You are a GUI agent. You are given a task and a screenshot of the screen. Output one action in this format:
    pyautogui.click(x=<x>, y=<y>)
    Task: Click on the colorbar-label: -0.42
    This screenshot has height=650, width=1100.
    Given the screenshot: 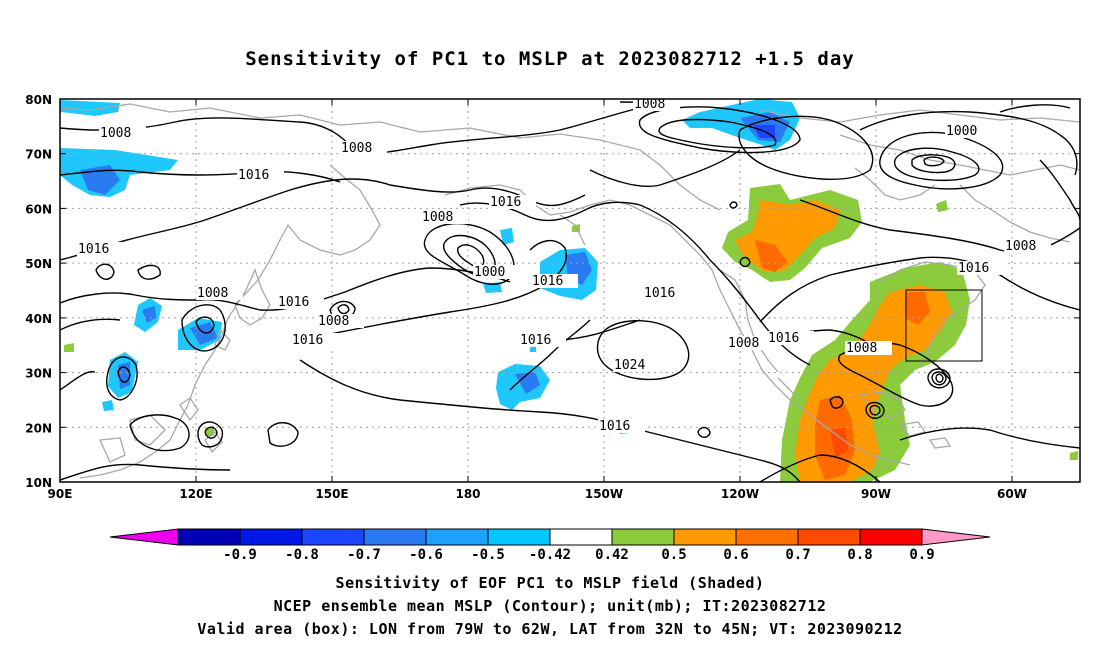 What is the action you would take?
    pyautogui.click(x=550, y=555)
    